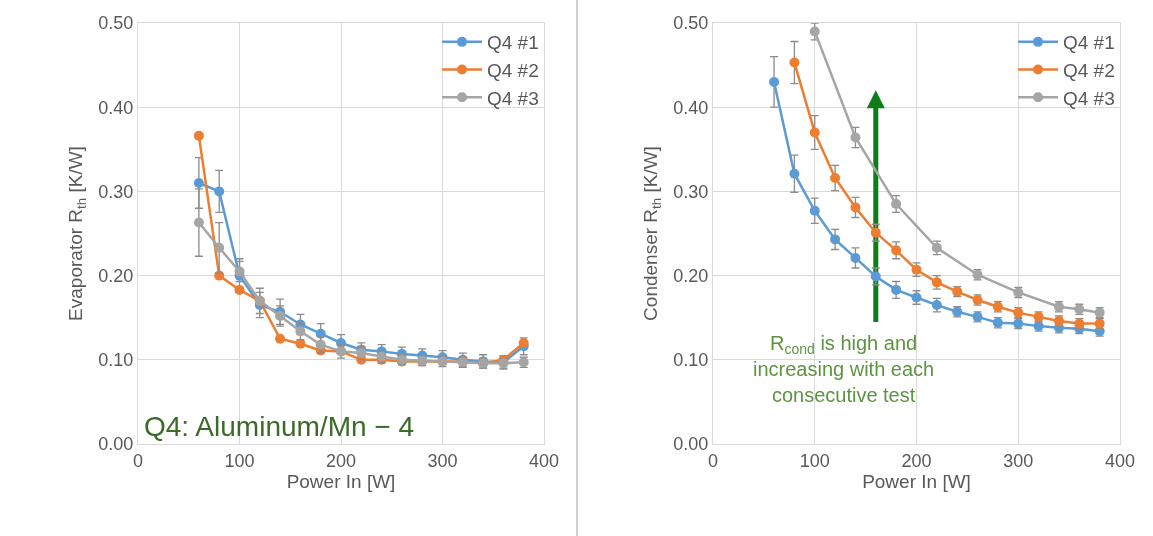  I want to click on annotation: Q4: Aluminum/Mn − 4, so click(279, 426).